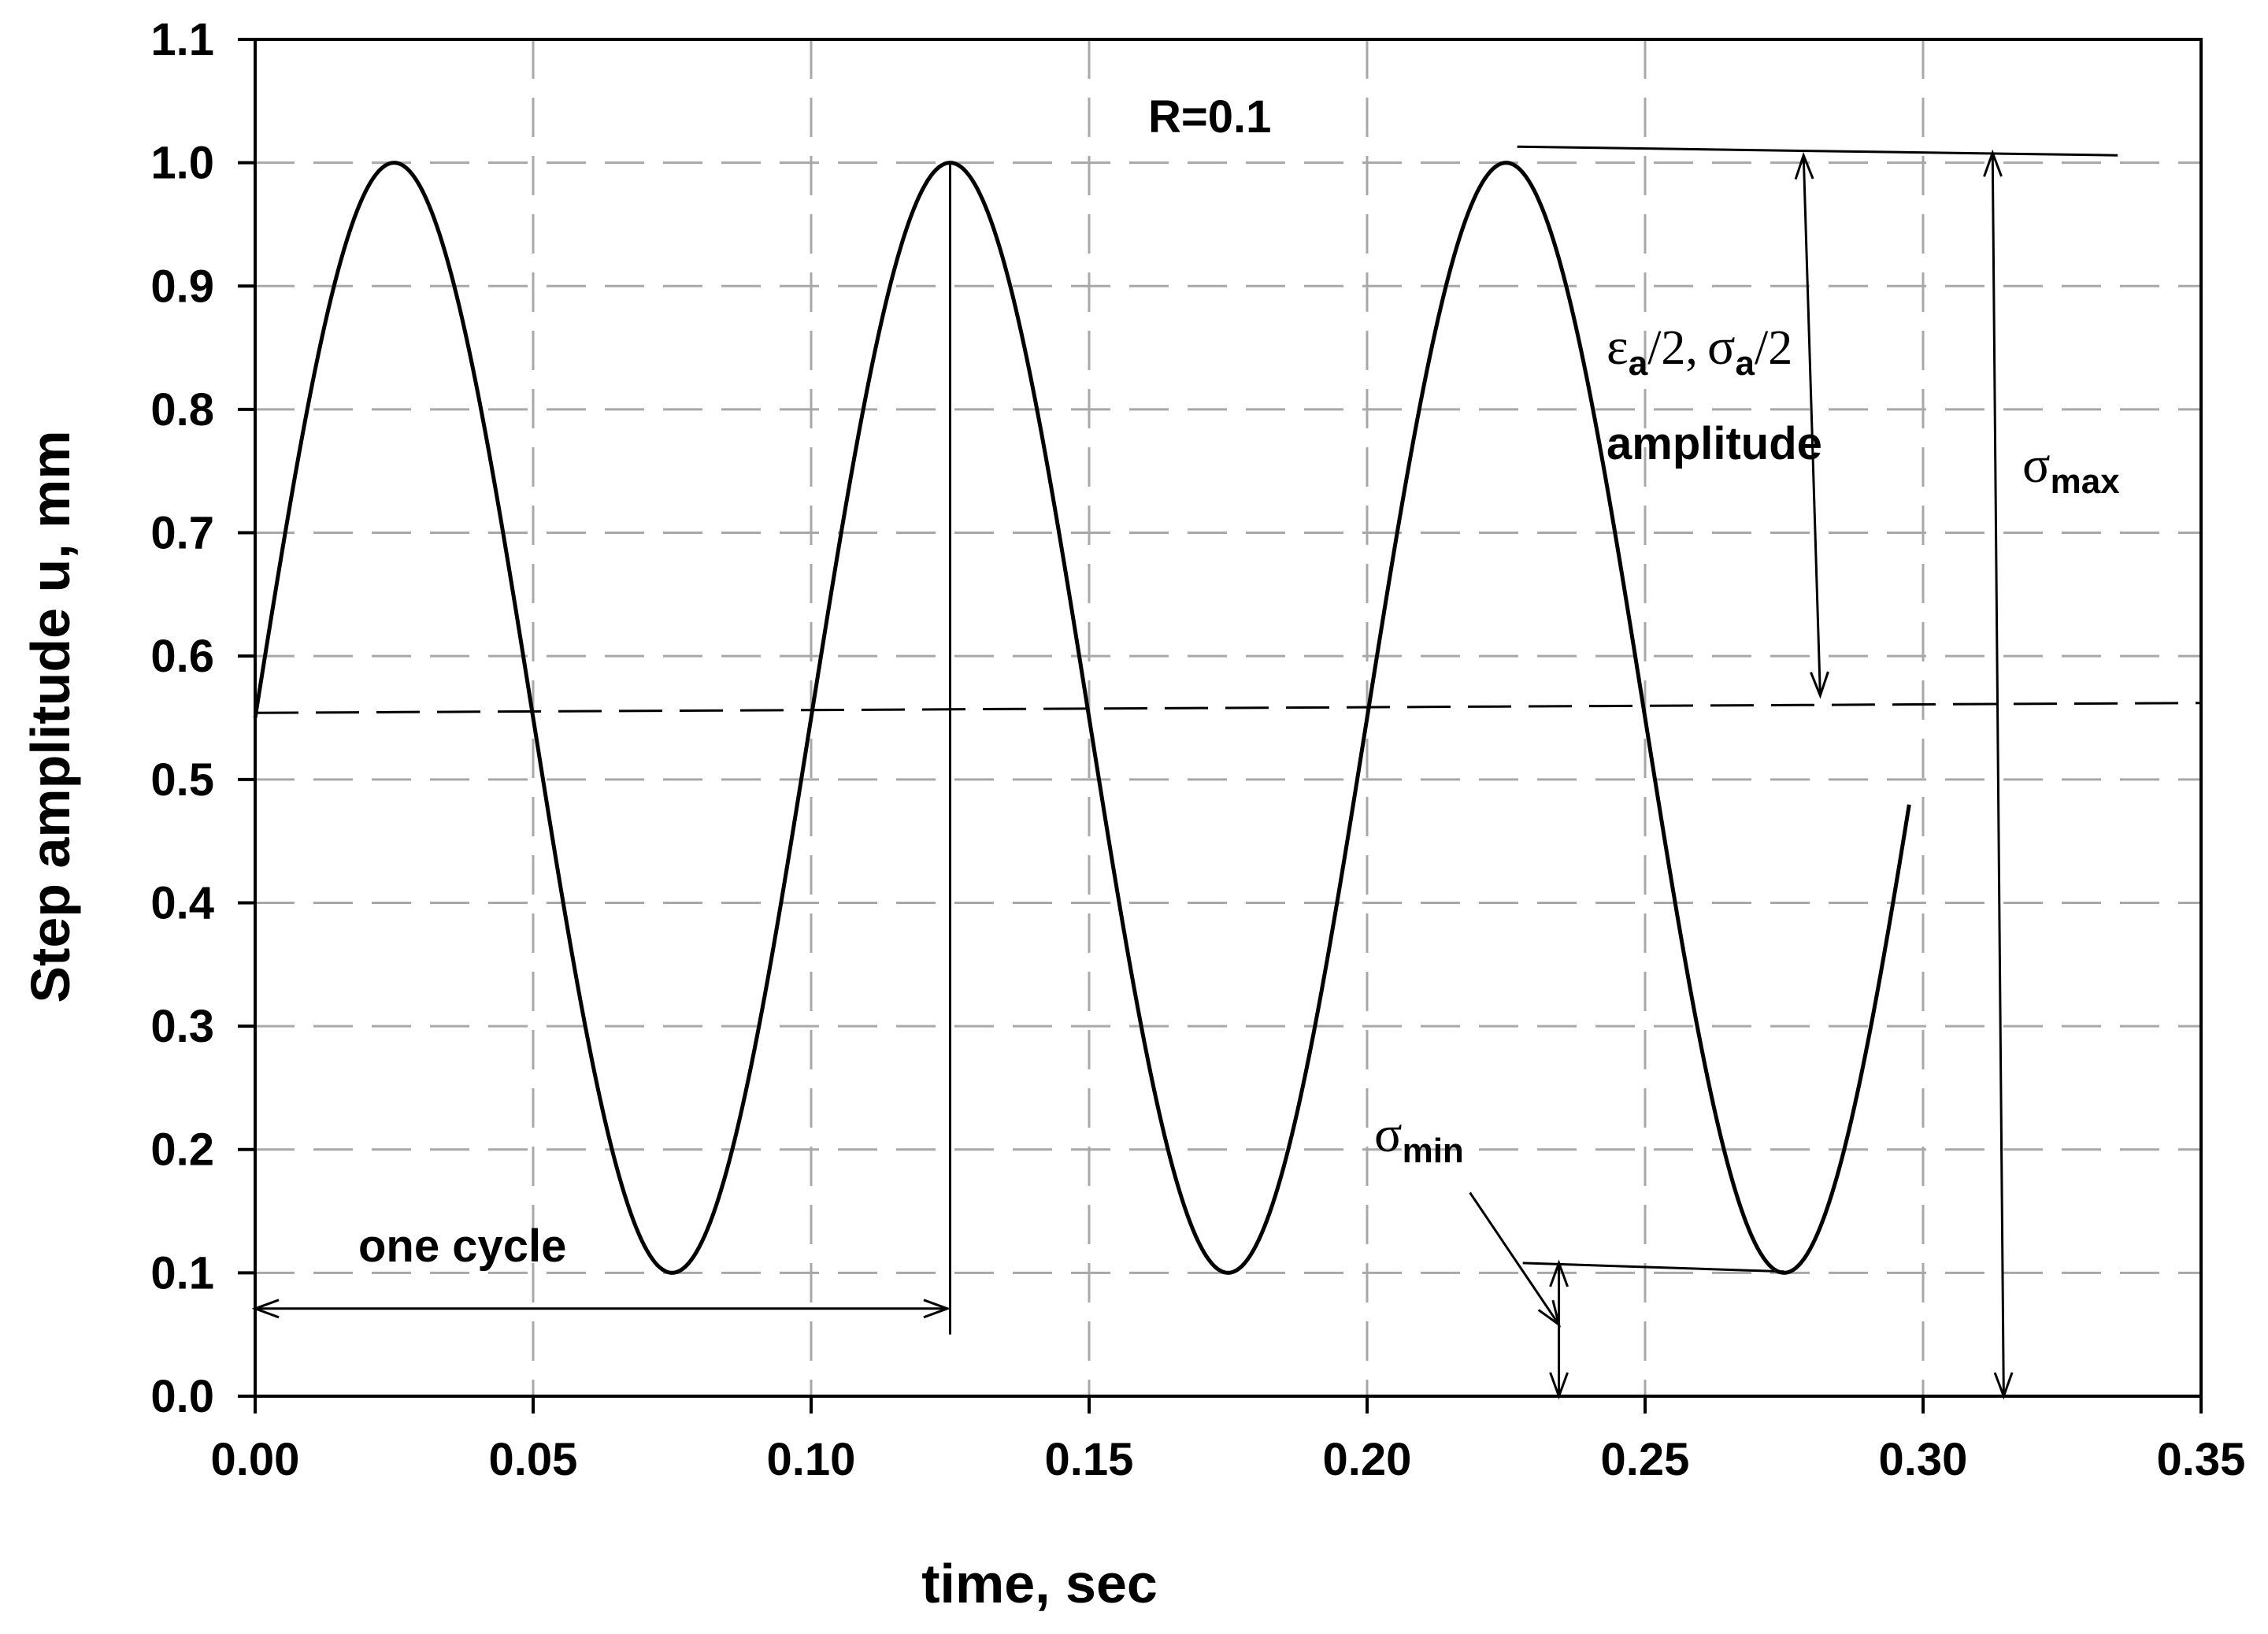 The height and width of the screenshot is (1634, 2268). I want to click on sigma-min-label: σmin, so click(1419, 1138).